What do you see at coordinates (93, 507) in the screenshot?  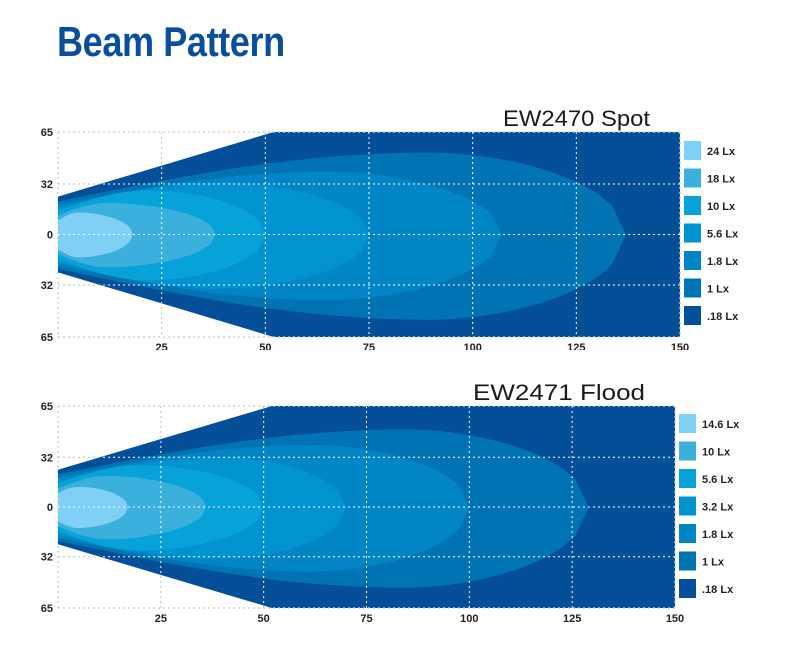 I see `contour-146Lx` at bounding box center [93, 507].